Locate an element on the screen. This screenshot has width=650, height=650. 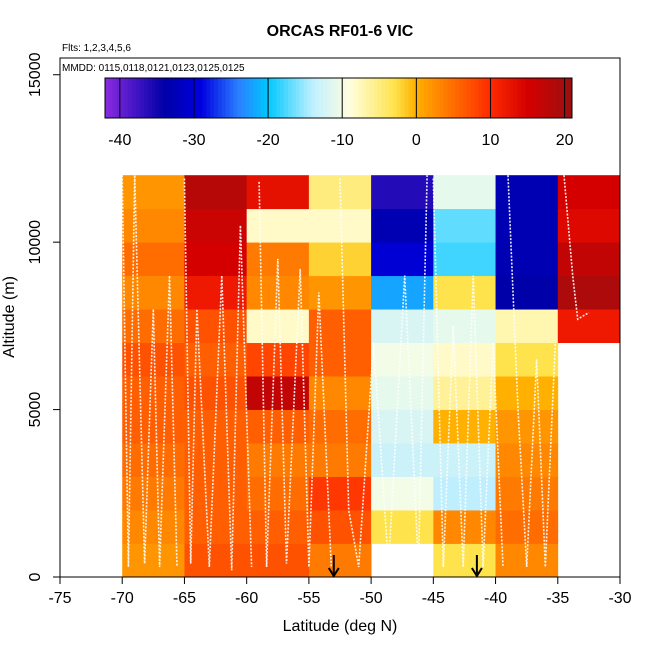
x-tick-label: -60 is located at coordinates (246, 598).